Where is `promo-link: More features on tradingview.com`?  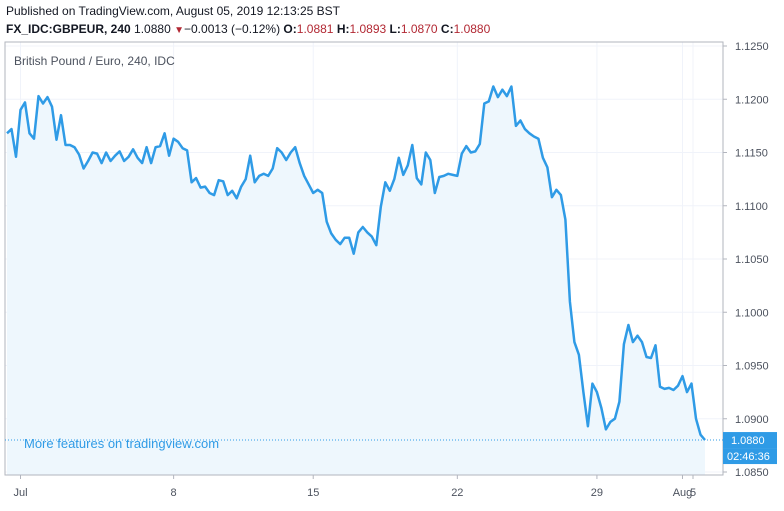
promo-link: More features on tradingview.com is located at coordinates (121, 443).